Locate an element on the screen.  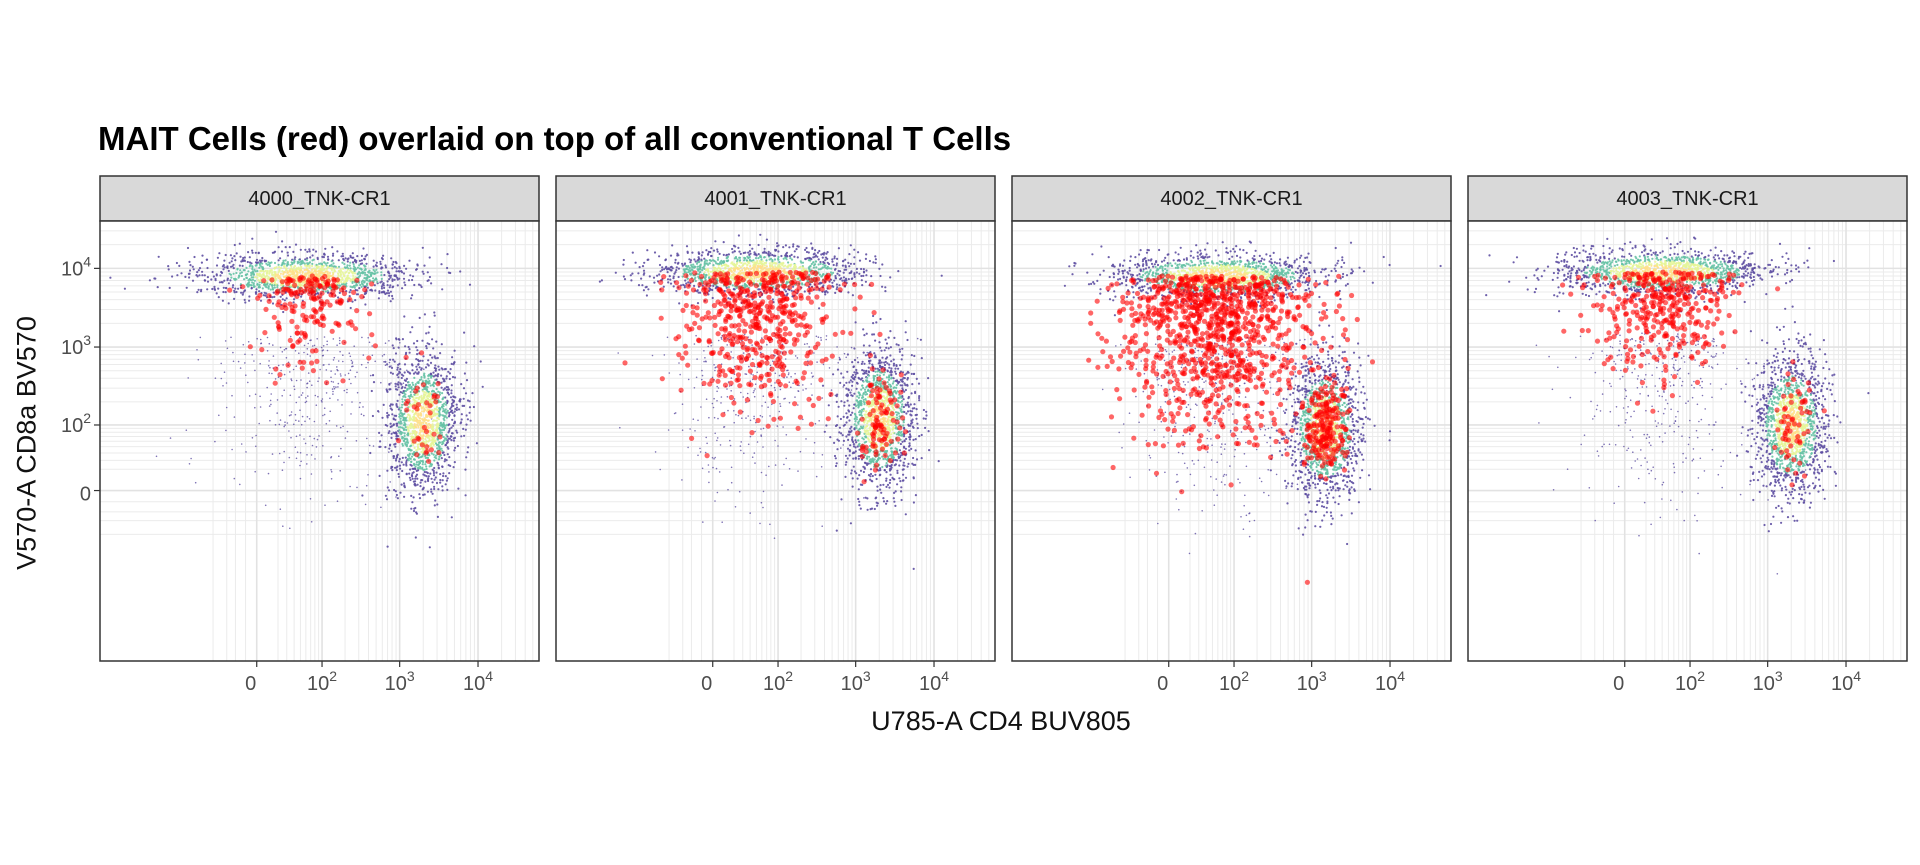
y-tick-label: 10² is located at coordinates (76, 423).